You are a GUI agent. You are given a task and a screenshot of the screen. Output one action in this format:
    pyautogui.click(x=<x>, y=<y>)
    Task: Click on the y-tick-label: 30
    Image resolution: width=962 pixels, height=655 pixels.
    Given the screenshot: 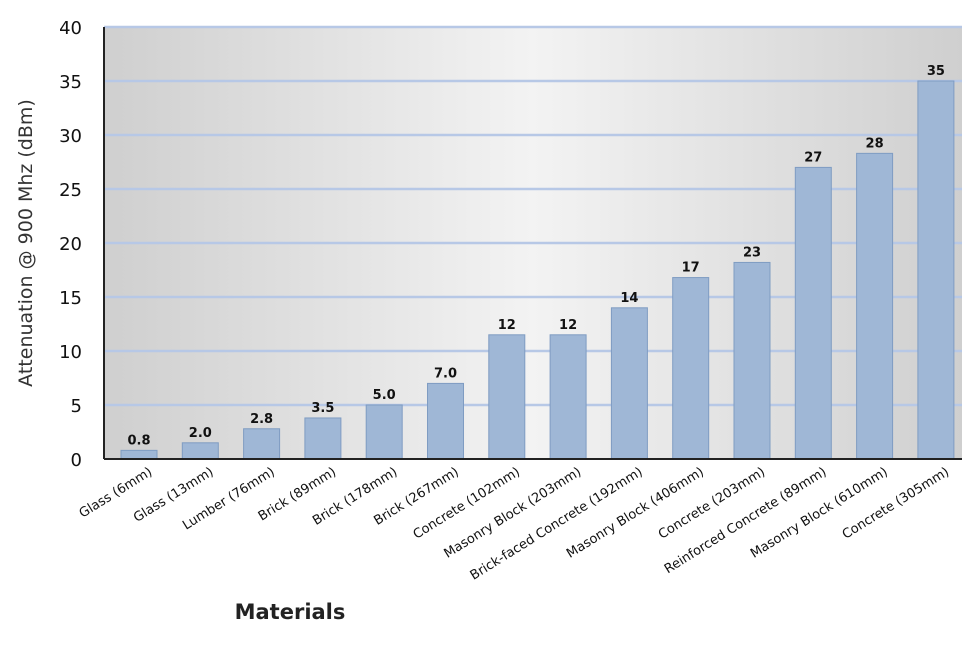 What is the action you would take?
    pyautogui.click(x=70, y=136)
    